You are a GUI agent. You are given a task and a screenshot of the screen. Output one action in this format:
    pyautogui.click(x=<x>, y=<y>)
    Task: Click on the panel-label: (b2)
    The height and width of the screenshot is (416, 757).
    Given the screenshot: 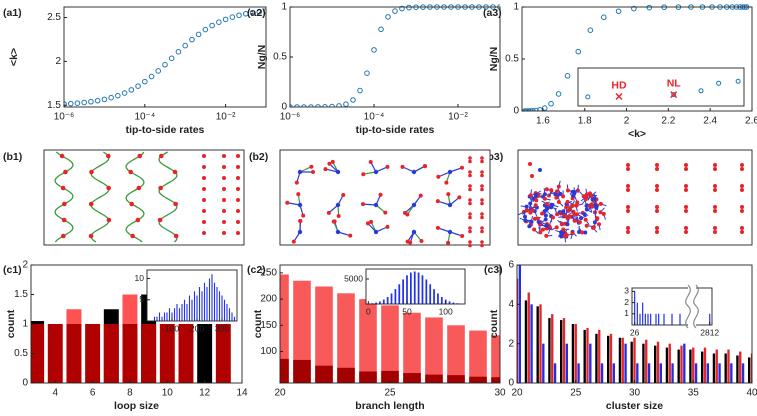 What is the action you would take?
    pyautogui.click(x=258, y=157)
    